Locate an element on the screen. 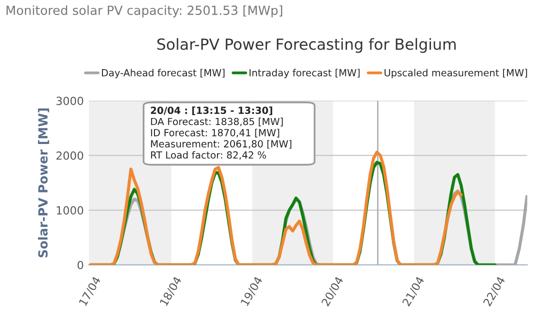 Image resolution: width=538 pixels, height=325 pixels. annotation: ID Forecast: 1870,41 [MW] is located at coordinates (215, 133).